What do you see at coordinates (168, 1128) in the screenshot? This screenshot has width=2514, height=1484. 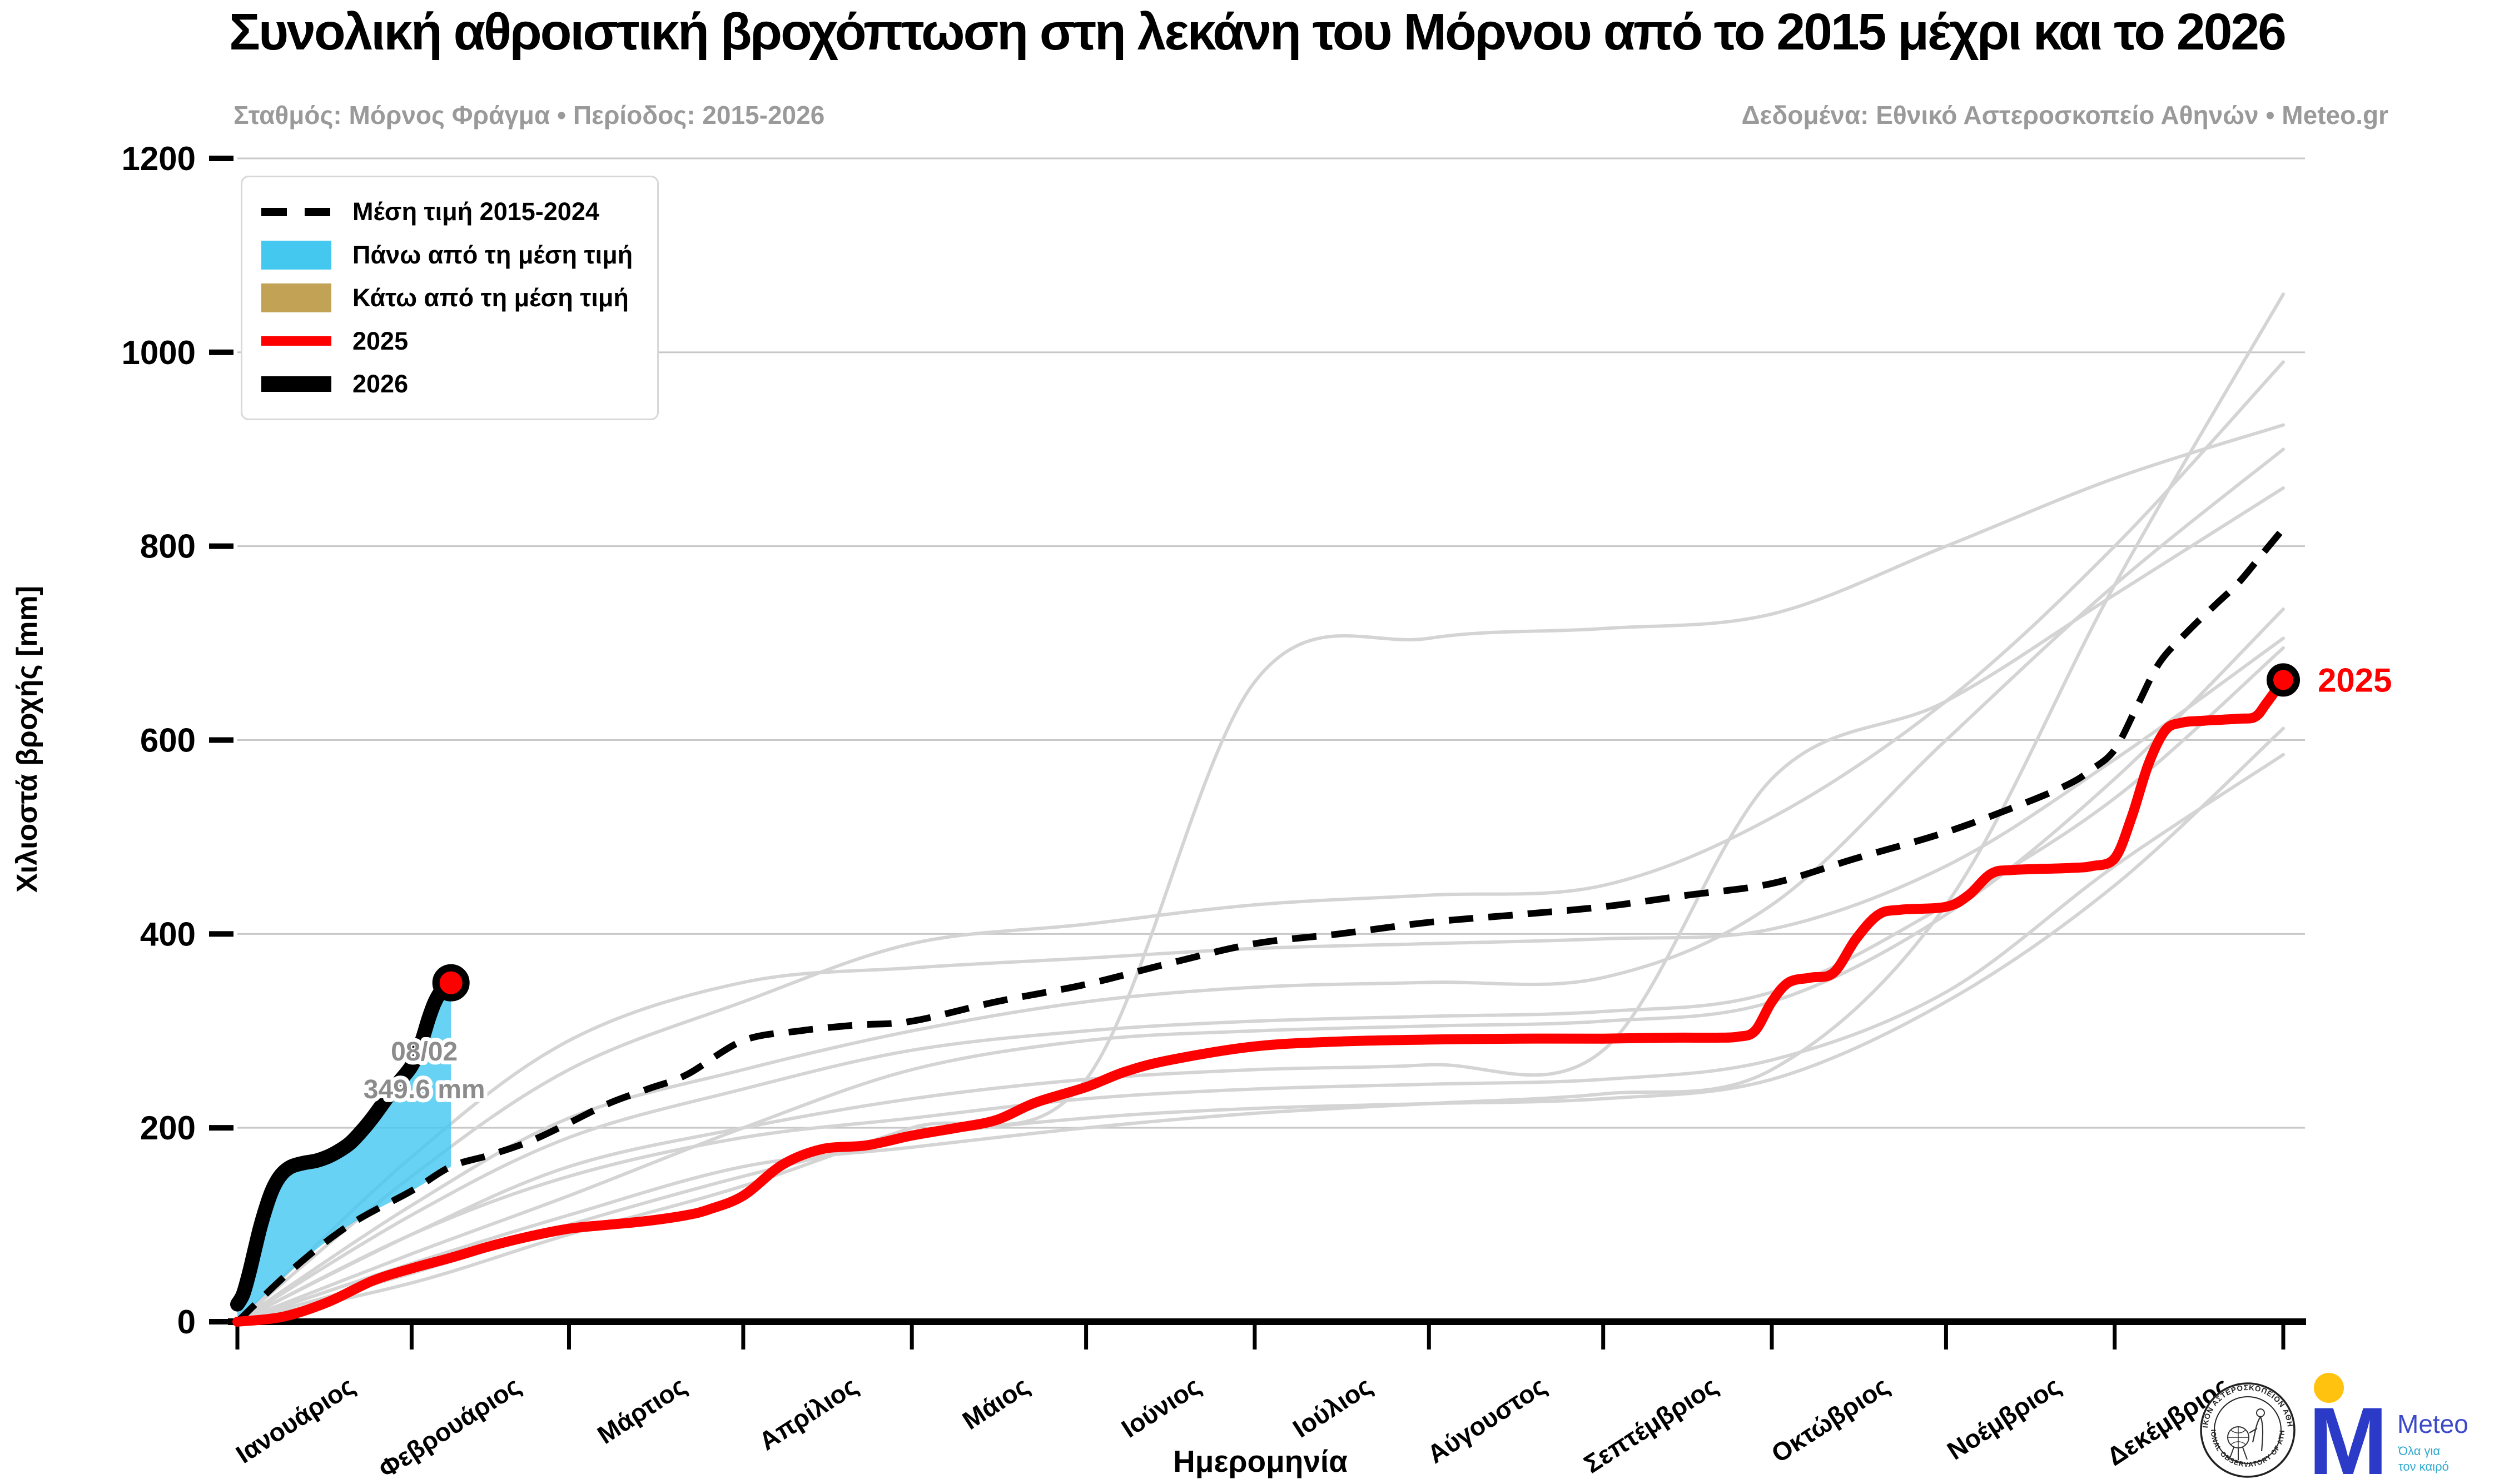 I see `y-tick-label: 200` at bounding box center [168, 1128].